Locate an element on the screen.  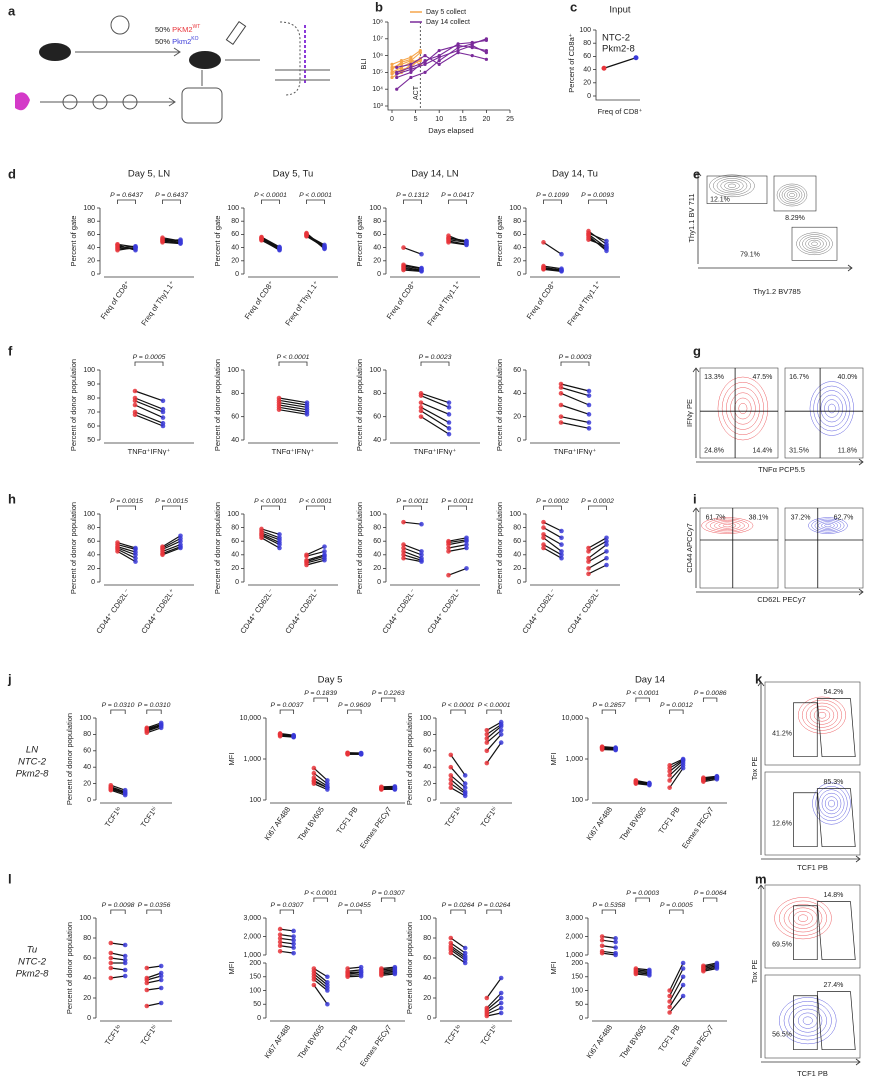
x-tick-label: 20 is located at coordinates (487, 119).